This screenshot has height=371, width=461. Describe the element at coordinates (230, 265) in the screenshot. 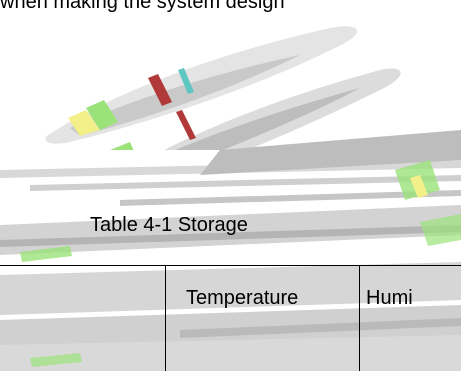

I see `table-top-border` at that location.